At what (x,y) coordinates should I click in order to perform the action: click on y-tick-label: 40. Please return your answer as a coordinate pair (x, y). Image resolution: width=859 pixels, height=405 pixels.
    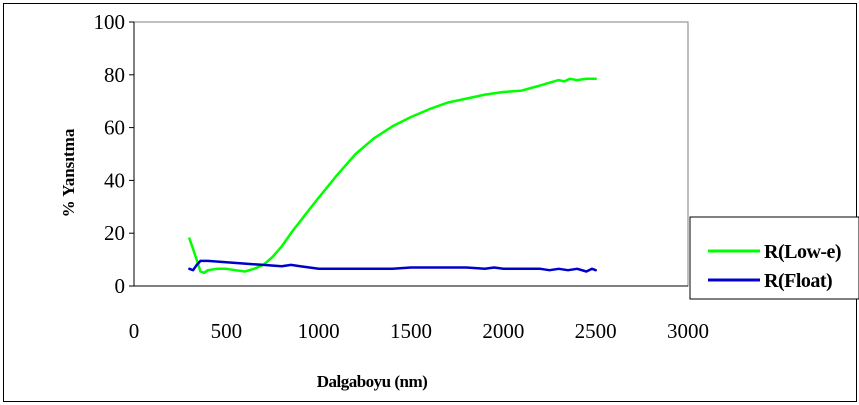
    Looking at the image, I should click on (114, 180).